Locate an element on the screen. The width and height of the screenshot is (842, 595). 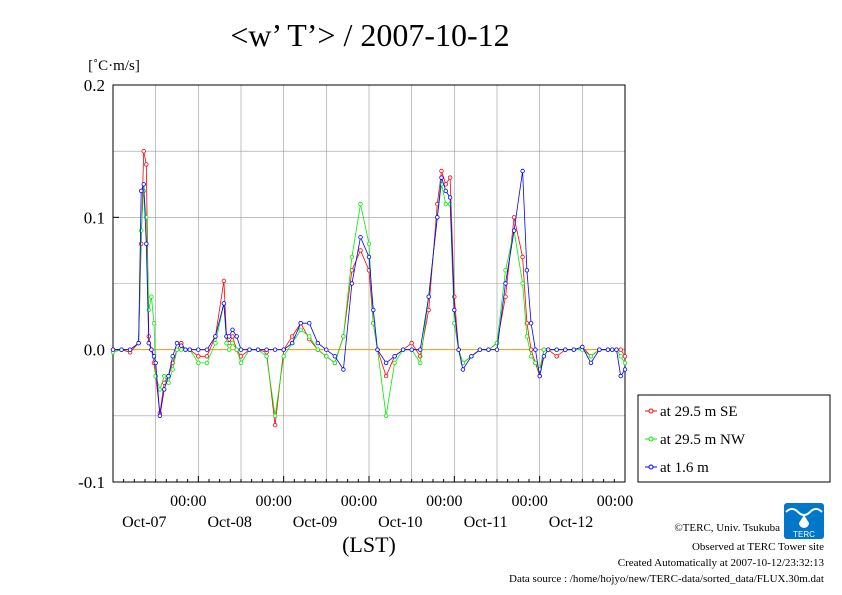
legend-entry: at 29.5 m SE is located at coordinates (691, 412).